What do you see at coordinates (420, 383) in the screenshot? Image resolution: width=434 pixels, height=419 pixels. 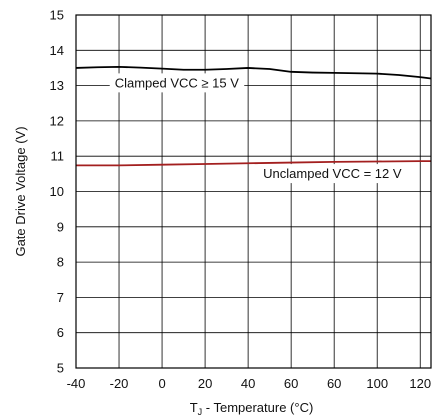 I see `x-tick-label: 120` at bounding box center [420, 383].